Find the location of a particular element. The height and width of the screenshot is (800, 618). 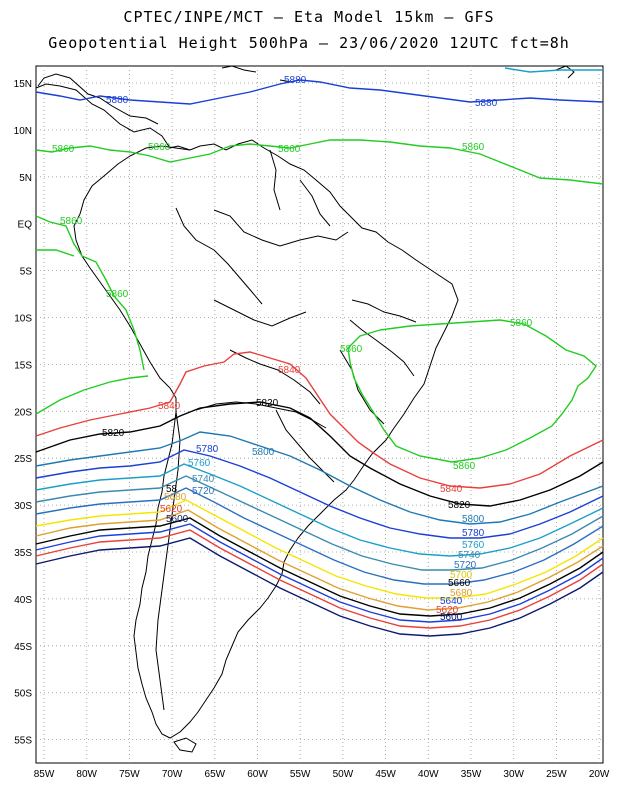

lat-tick-label: EQ is located at coordinates (25, 225).